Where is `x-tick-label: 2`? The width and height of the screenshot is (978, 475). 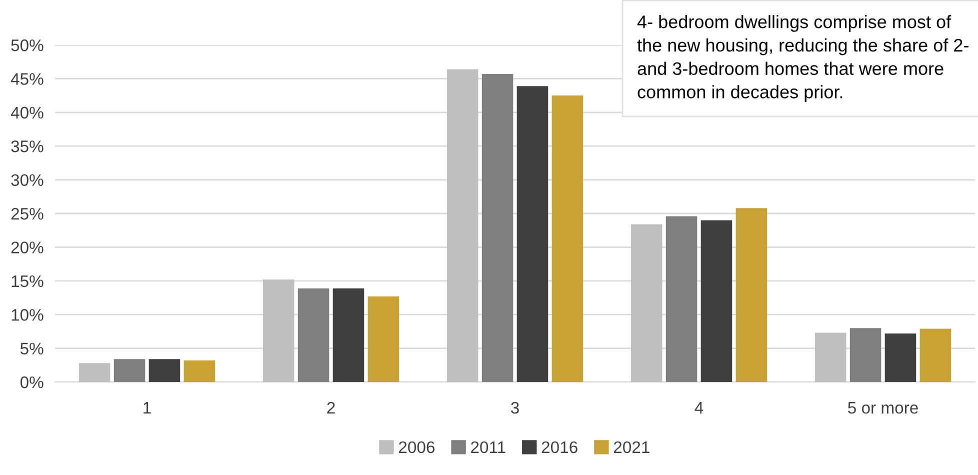
x-tick-label: 2 is located at coordinates (331, 408).